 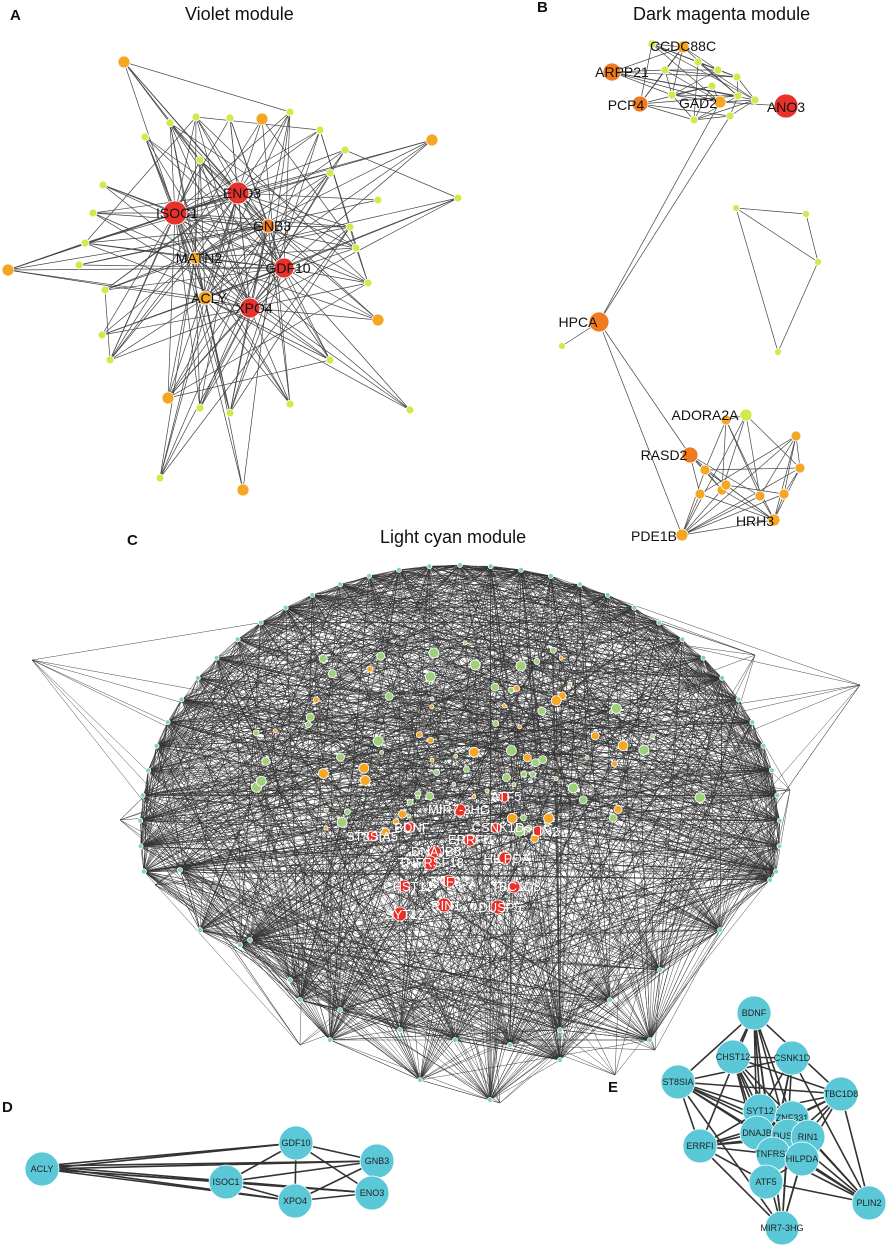 What do you see at coordinates (538, 831) in the screenshot?
I see `gene-node-plin2` at bounding box center [538, 831].